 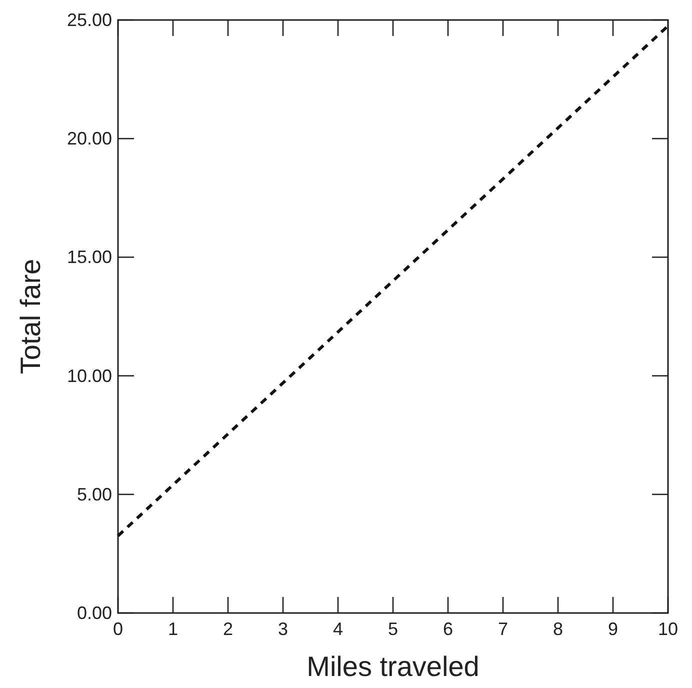 I want to click on x-tick-label: 6, so click(x=448, y=629).